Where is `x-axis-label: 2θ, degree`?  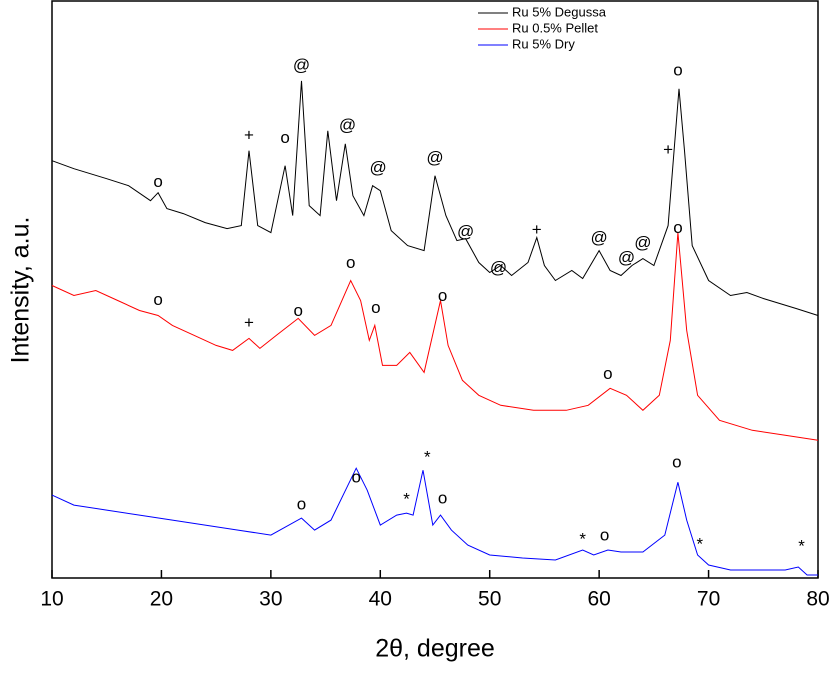
x-axis-label: 2θ, degree is located at coordinates (435, 649).